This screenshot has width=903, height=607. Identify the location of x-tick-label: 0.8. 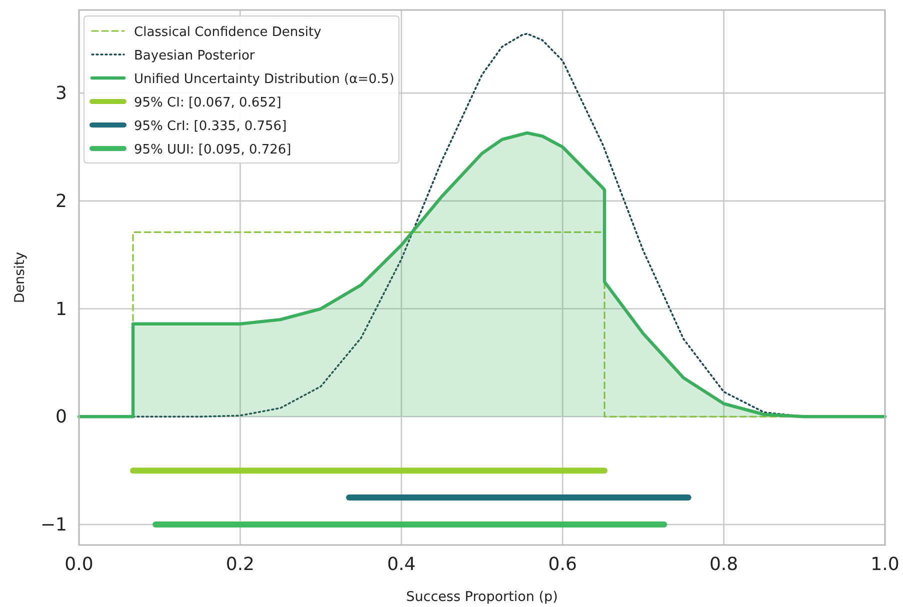
(723, 564).